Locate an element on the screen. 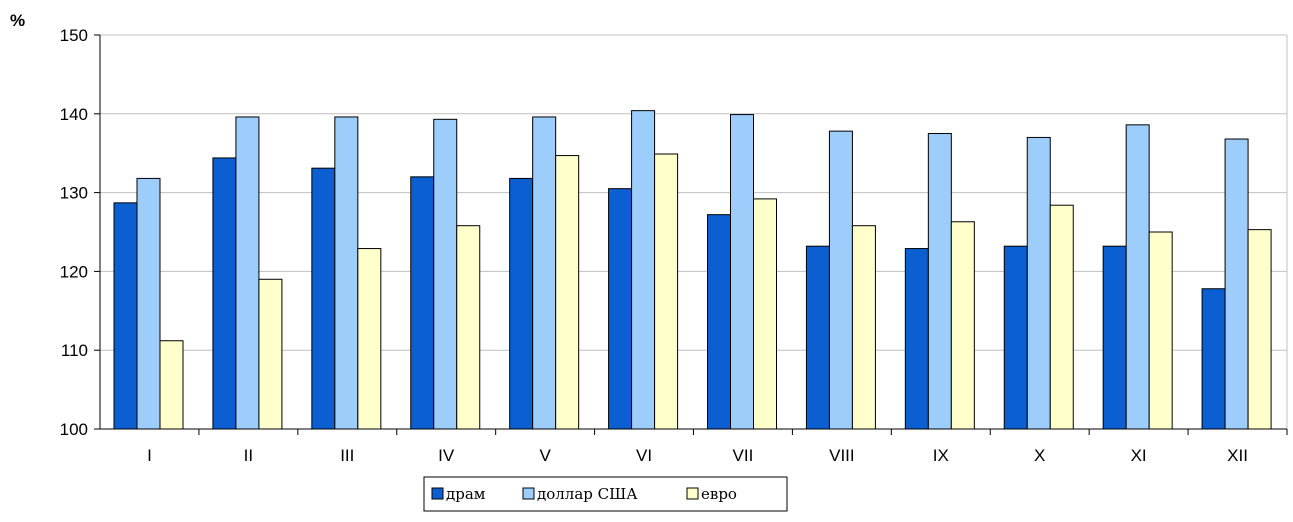 Image resolution: width=1293 pixels, height=522 pixels. x-tick-label: XII is located at coordinates (1237, 455).